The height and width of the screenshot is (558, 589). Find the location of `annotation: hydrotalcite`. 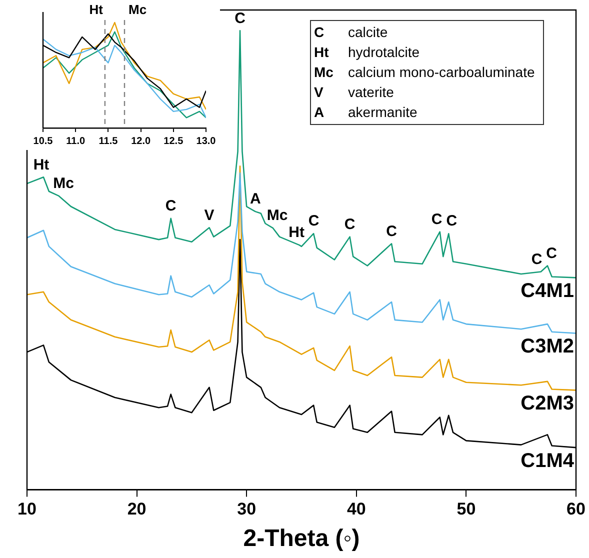

annotation: hydrotalcite is located at coordinates (384, 52).